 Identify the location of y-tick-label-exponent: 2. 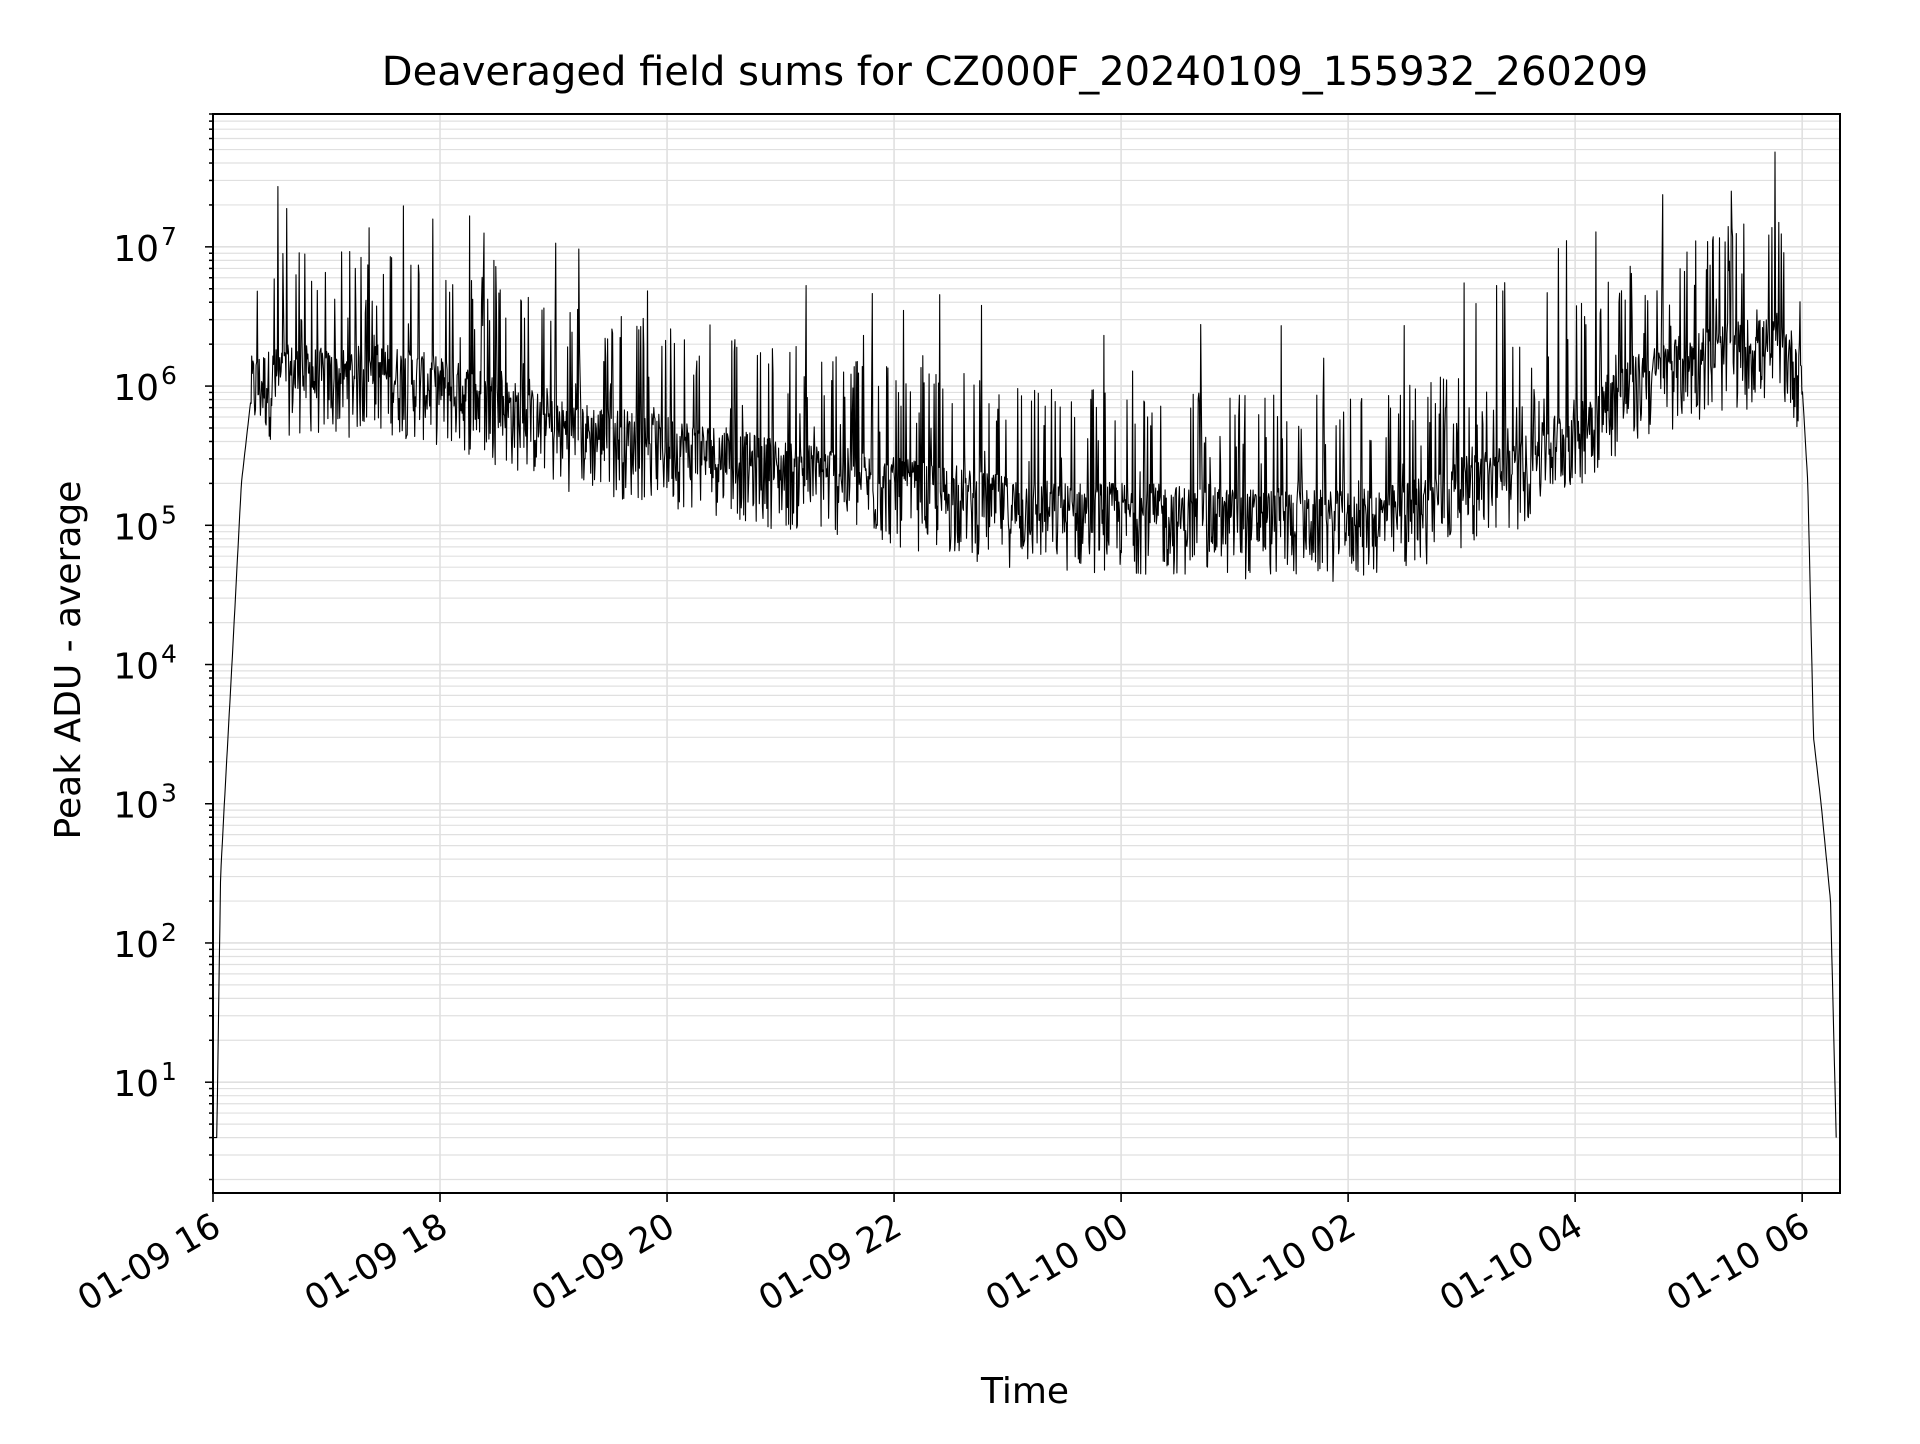
(169, 932).